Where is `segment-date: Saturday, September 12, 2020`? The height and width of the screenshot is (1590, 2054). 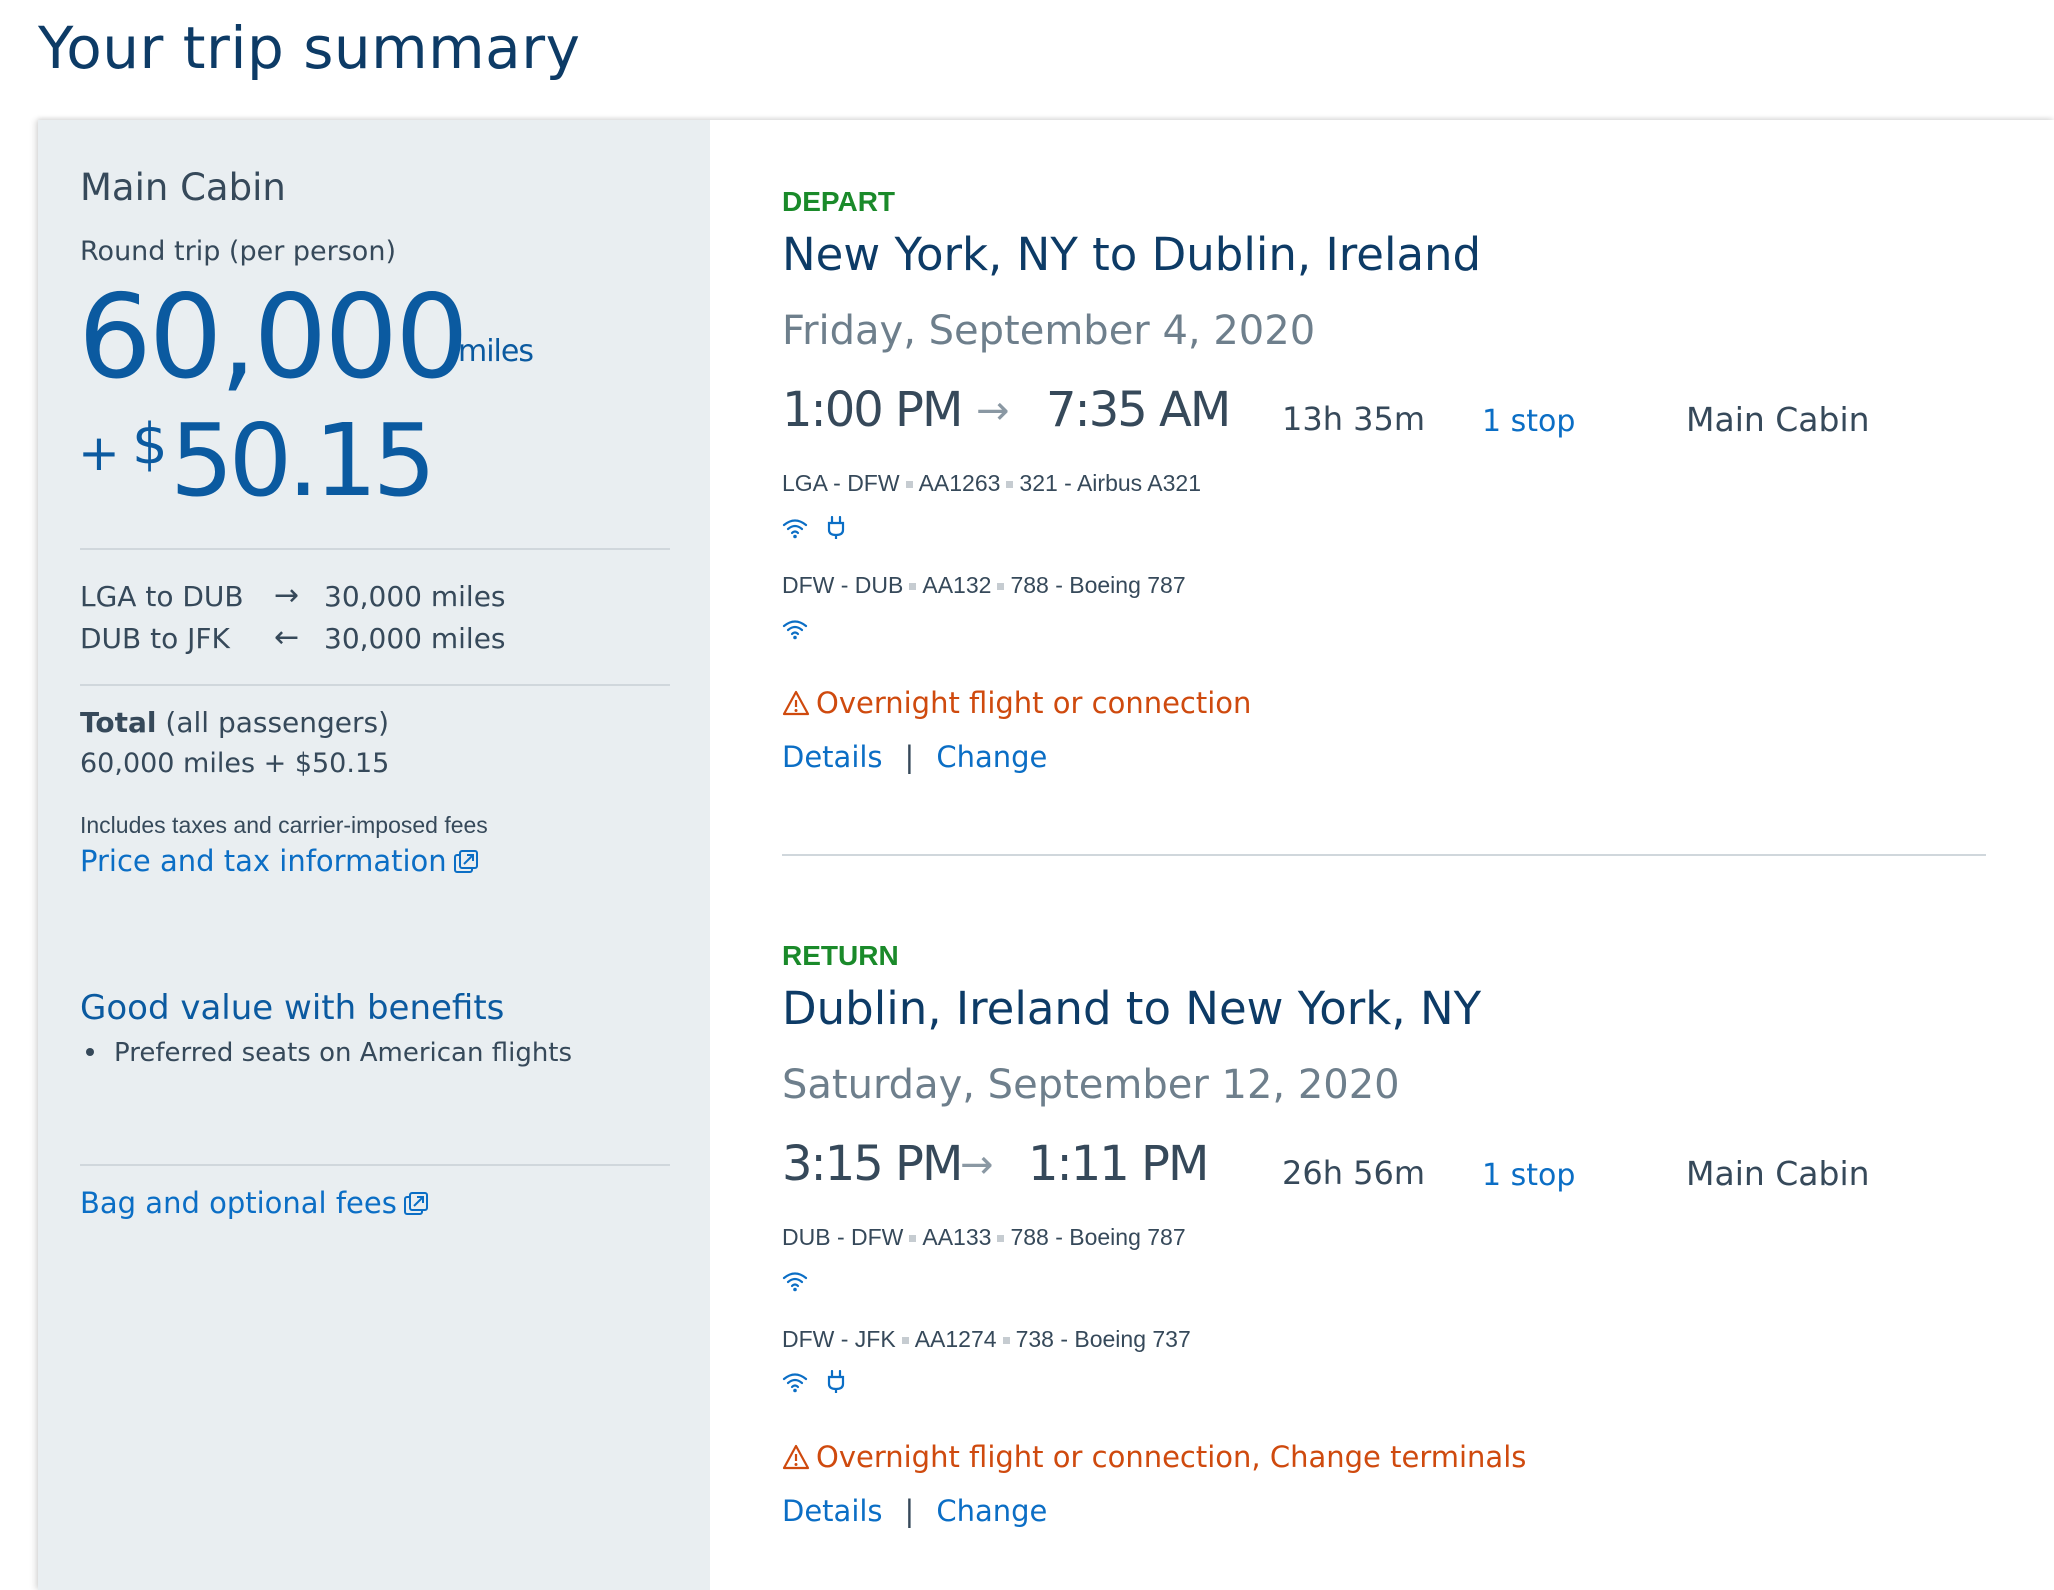
segment-date: Saturday, September 12, 2020 is located at coordinates (1091, 1085).